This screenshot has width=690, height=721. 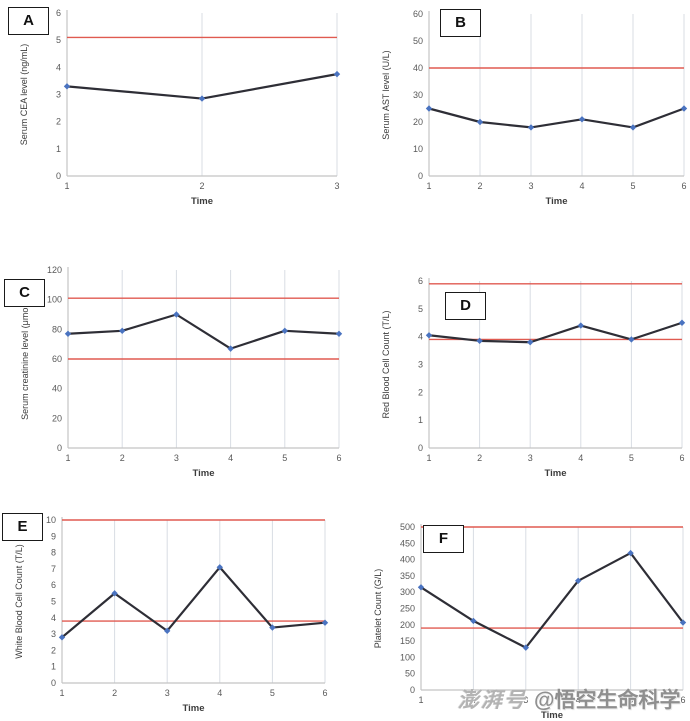 I want to click on panel-label-a: A, so click(x=28, y=21).